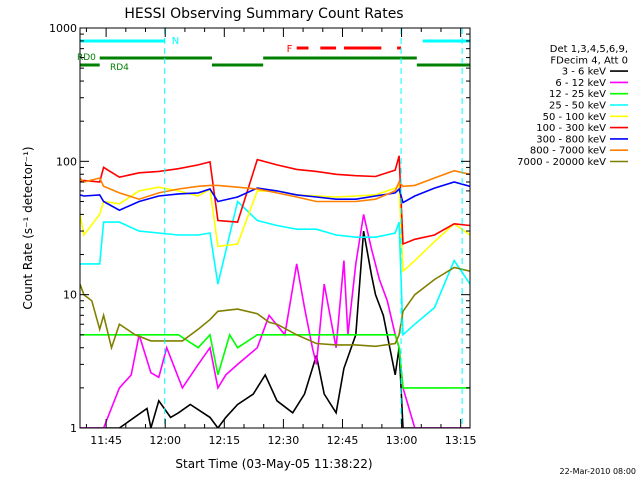 The height and width of the screenshot is (480, 640). Describe the element at coordinates (70, 295) in the screenshot. I see `y-tick-label: 10` at that location.